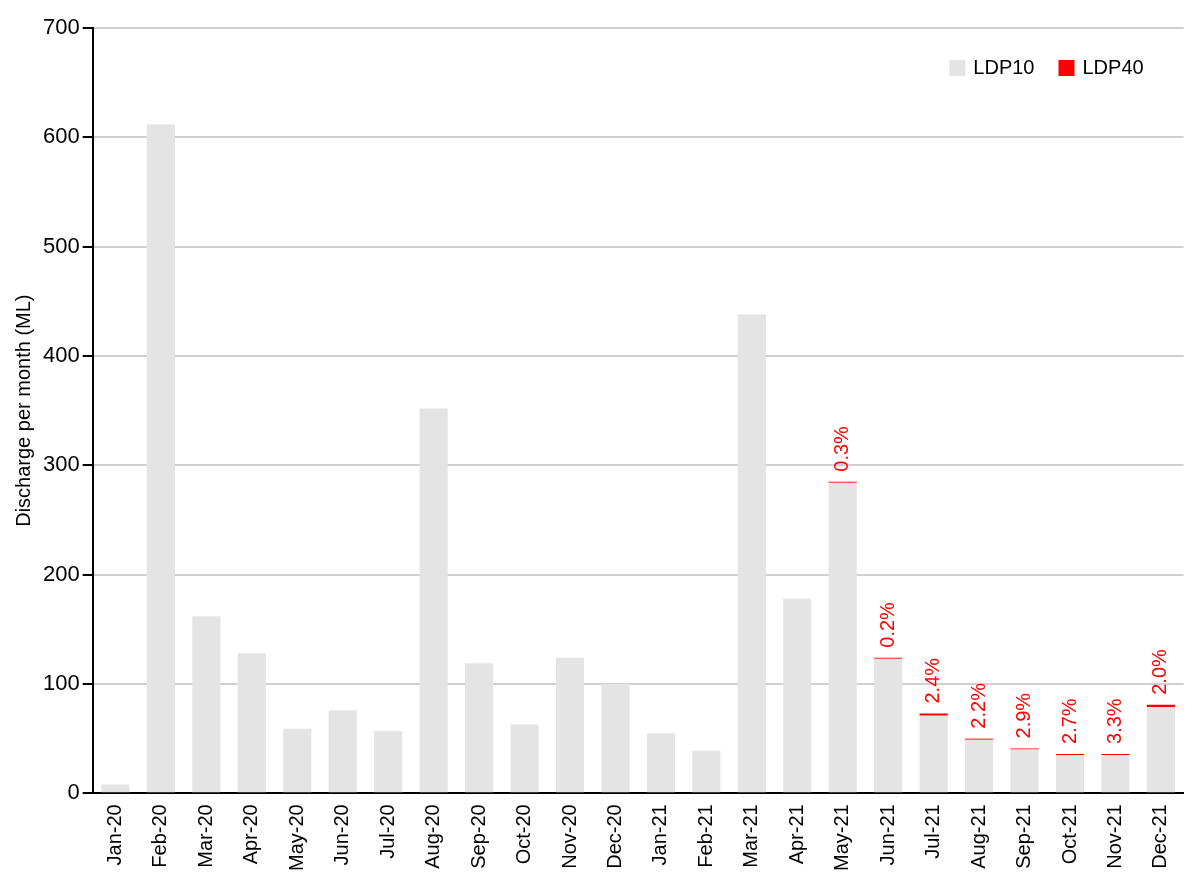  Describe the element at coordinates (1113, 721) in the screenshot. I see `annotation: 3.3%` at that location.